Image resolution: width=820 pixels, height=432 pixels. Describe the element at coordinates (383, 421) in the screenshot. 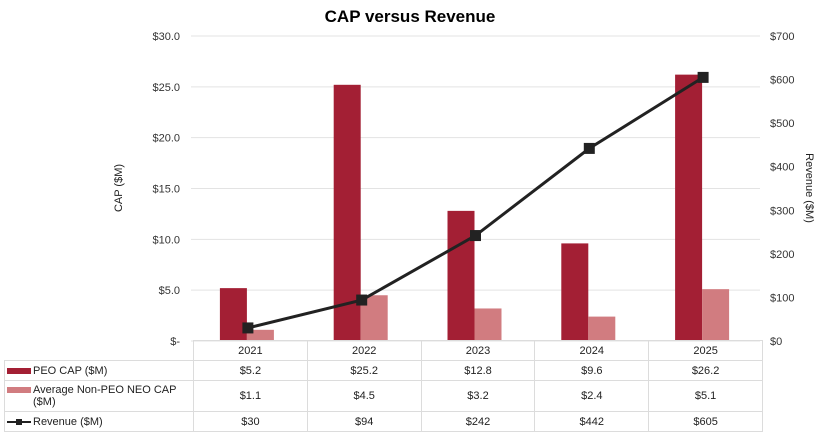

I see `table-row-revenue: Revenue ($M) $30 $94 $242 $442 $605` at that location.